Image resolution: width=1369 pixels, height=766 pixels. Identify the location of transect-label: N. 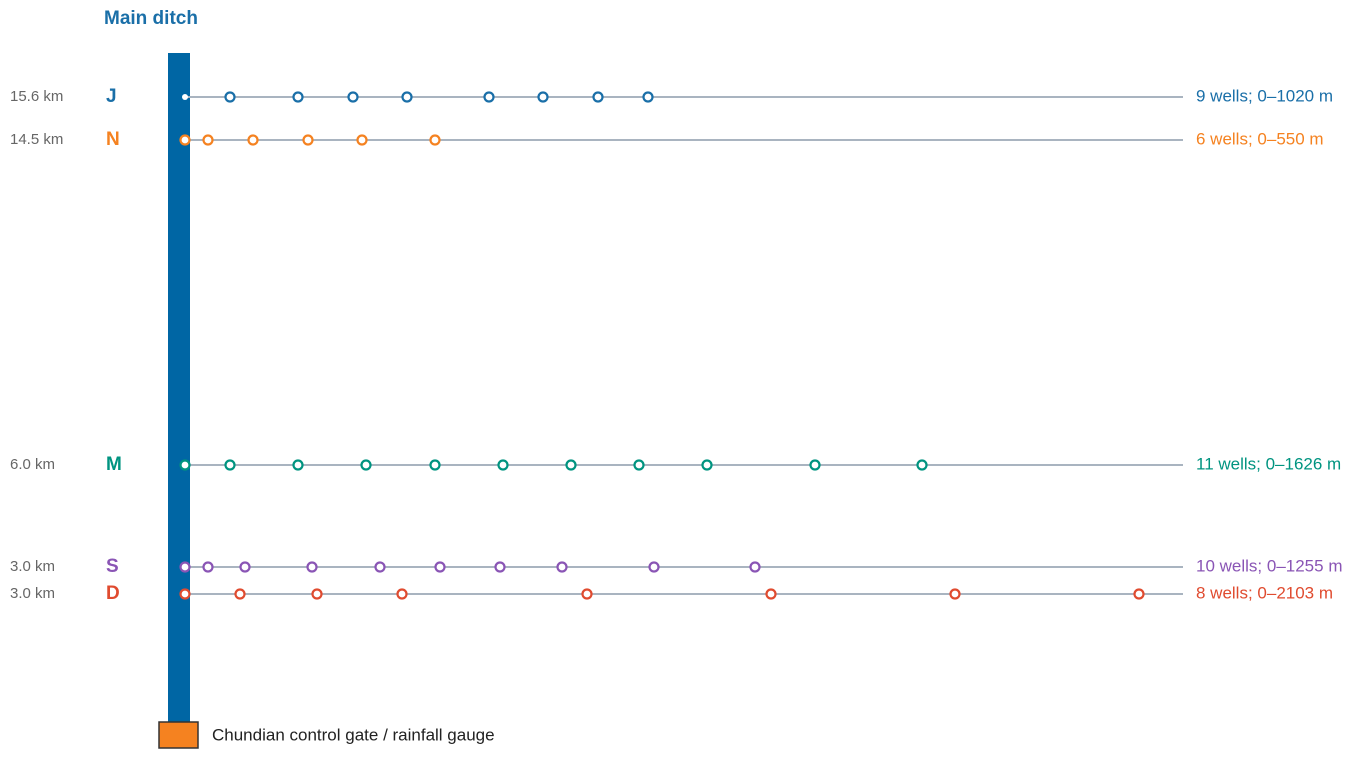
(113, 139).